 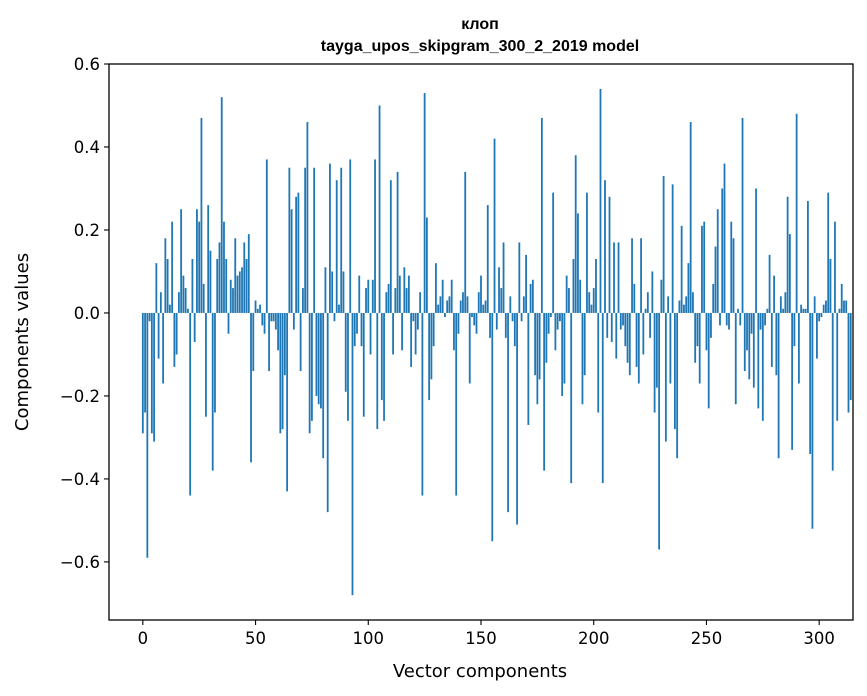 I want to click on x-tick-label: 300, so click(x=819, y=638).